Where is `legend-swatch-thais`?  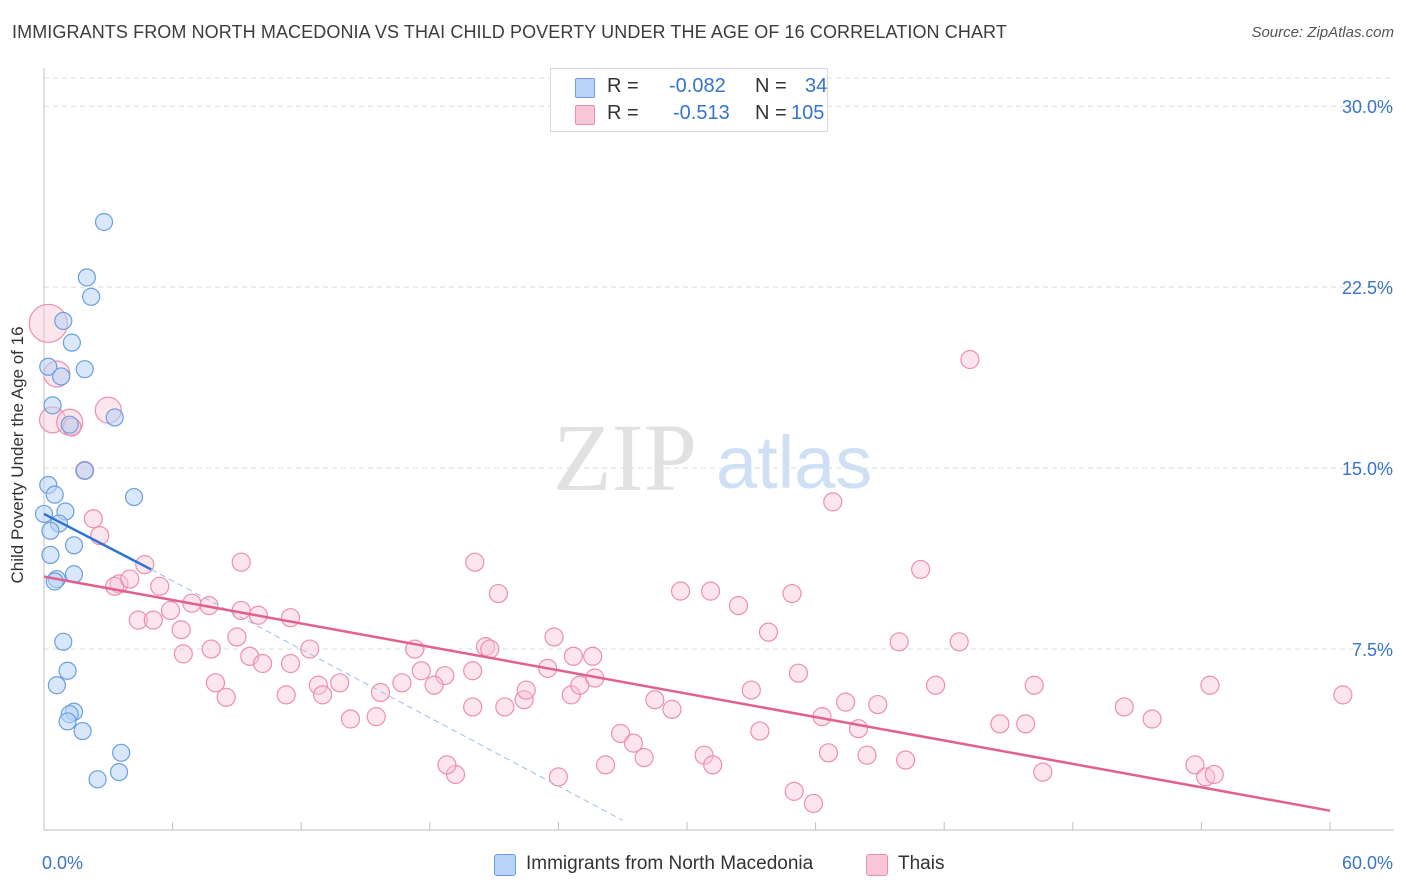 legend-swatch-thais is located at coordinates (585, 115).